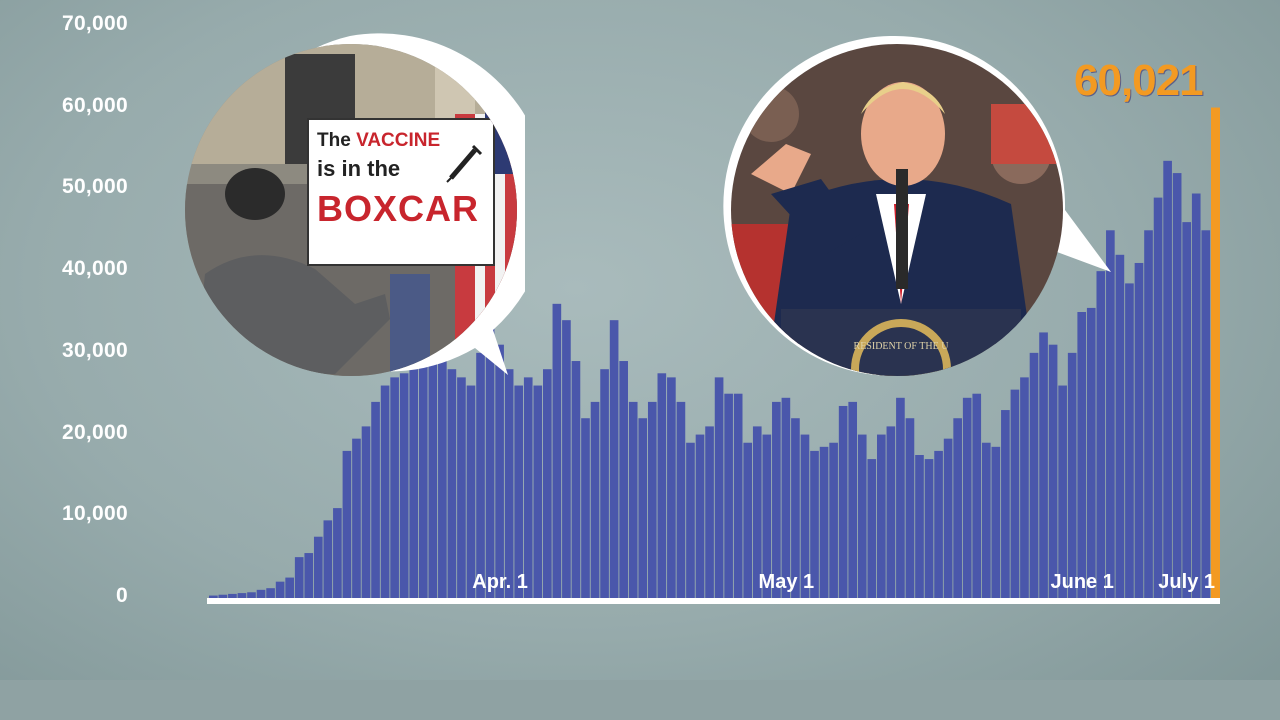 This screenshot has width=1280, height=720. What do you see at coordinates (902, 346) in the screenshot?
I see `seal-text: RESIDENT OF THE U` at bounding box center [902, 346].